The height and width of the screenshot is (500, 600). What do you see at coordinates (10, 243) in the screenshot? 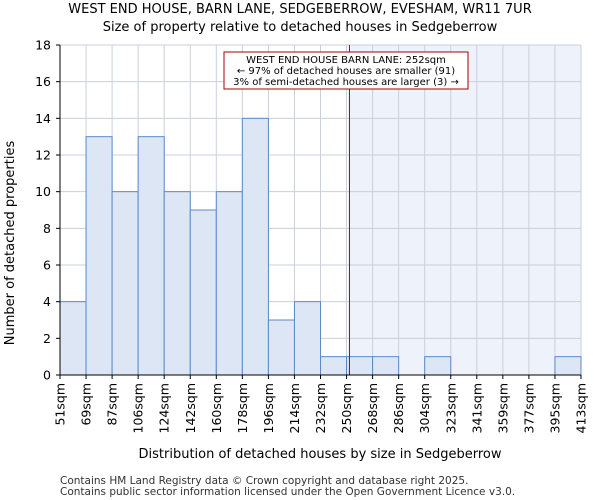
I see `y-axis-label: Number of detached properties` at bounding box center [10, 243].